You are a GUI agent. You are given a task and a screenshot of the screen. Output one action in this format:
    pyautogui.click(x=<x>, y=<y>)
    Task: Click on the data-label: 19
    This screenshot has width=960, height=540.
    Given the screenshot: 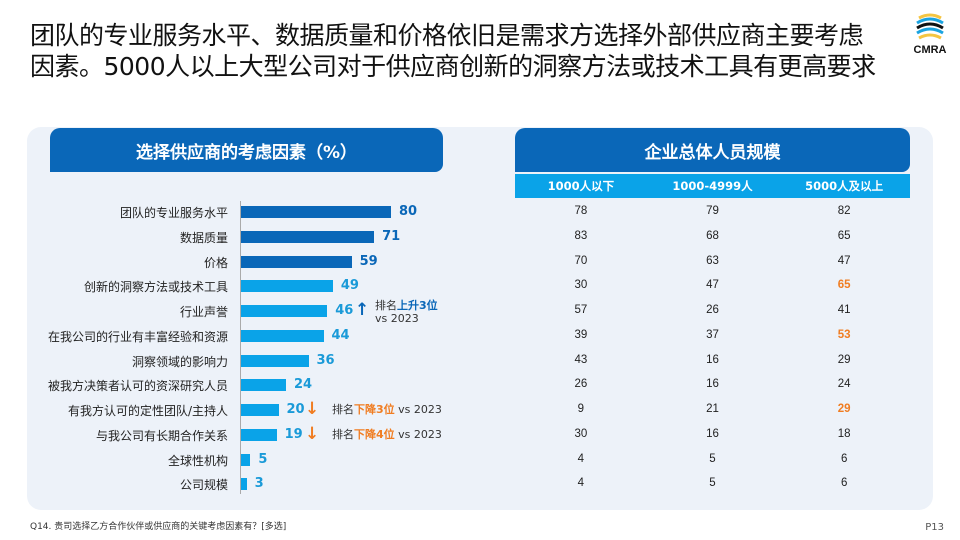 What is the action you would take?
    pyautogui.click(x=293, y=434)
    